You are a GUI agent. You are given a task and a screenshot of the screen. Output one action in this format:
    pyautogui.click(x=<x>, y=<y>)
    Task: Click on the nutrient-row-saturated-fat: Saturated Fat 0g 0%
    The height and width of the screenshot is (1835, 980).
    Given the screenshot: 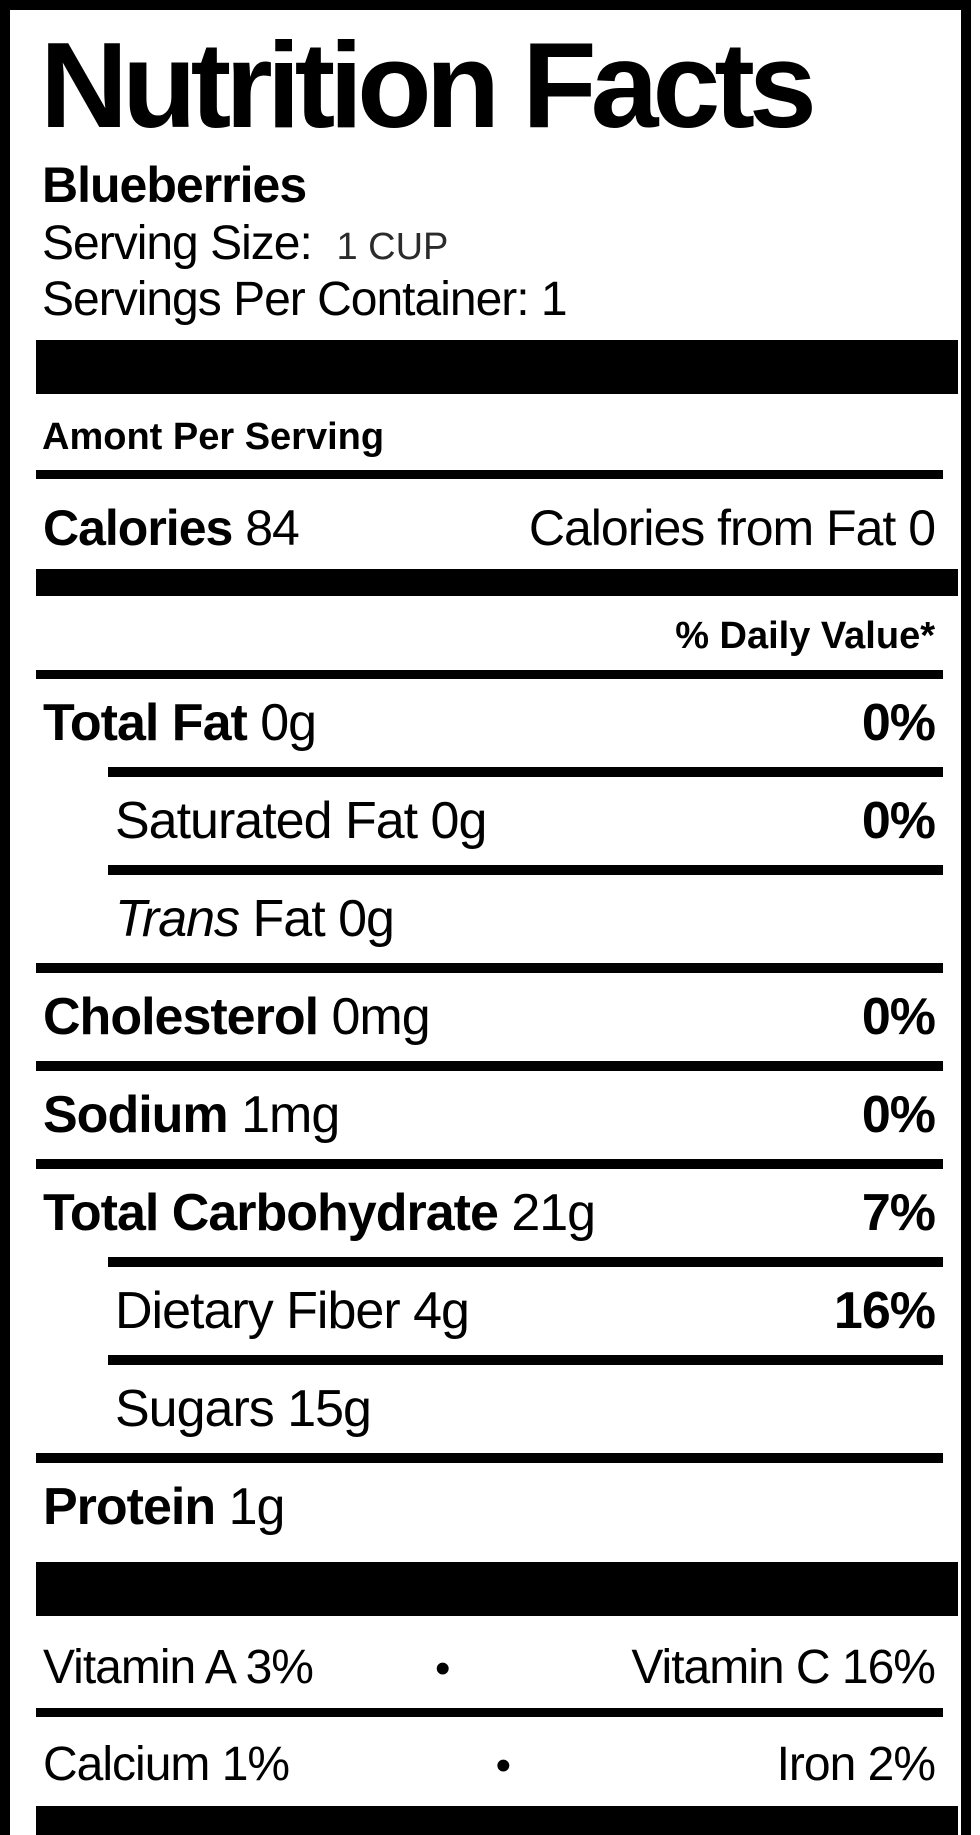 What is the action you would take?
    pyautogui.click(x=489, y=821)
    